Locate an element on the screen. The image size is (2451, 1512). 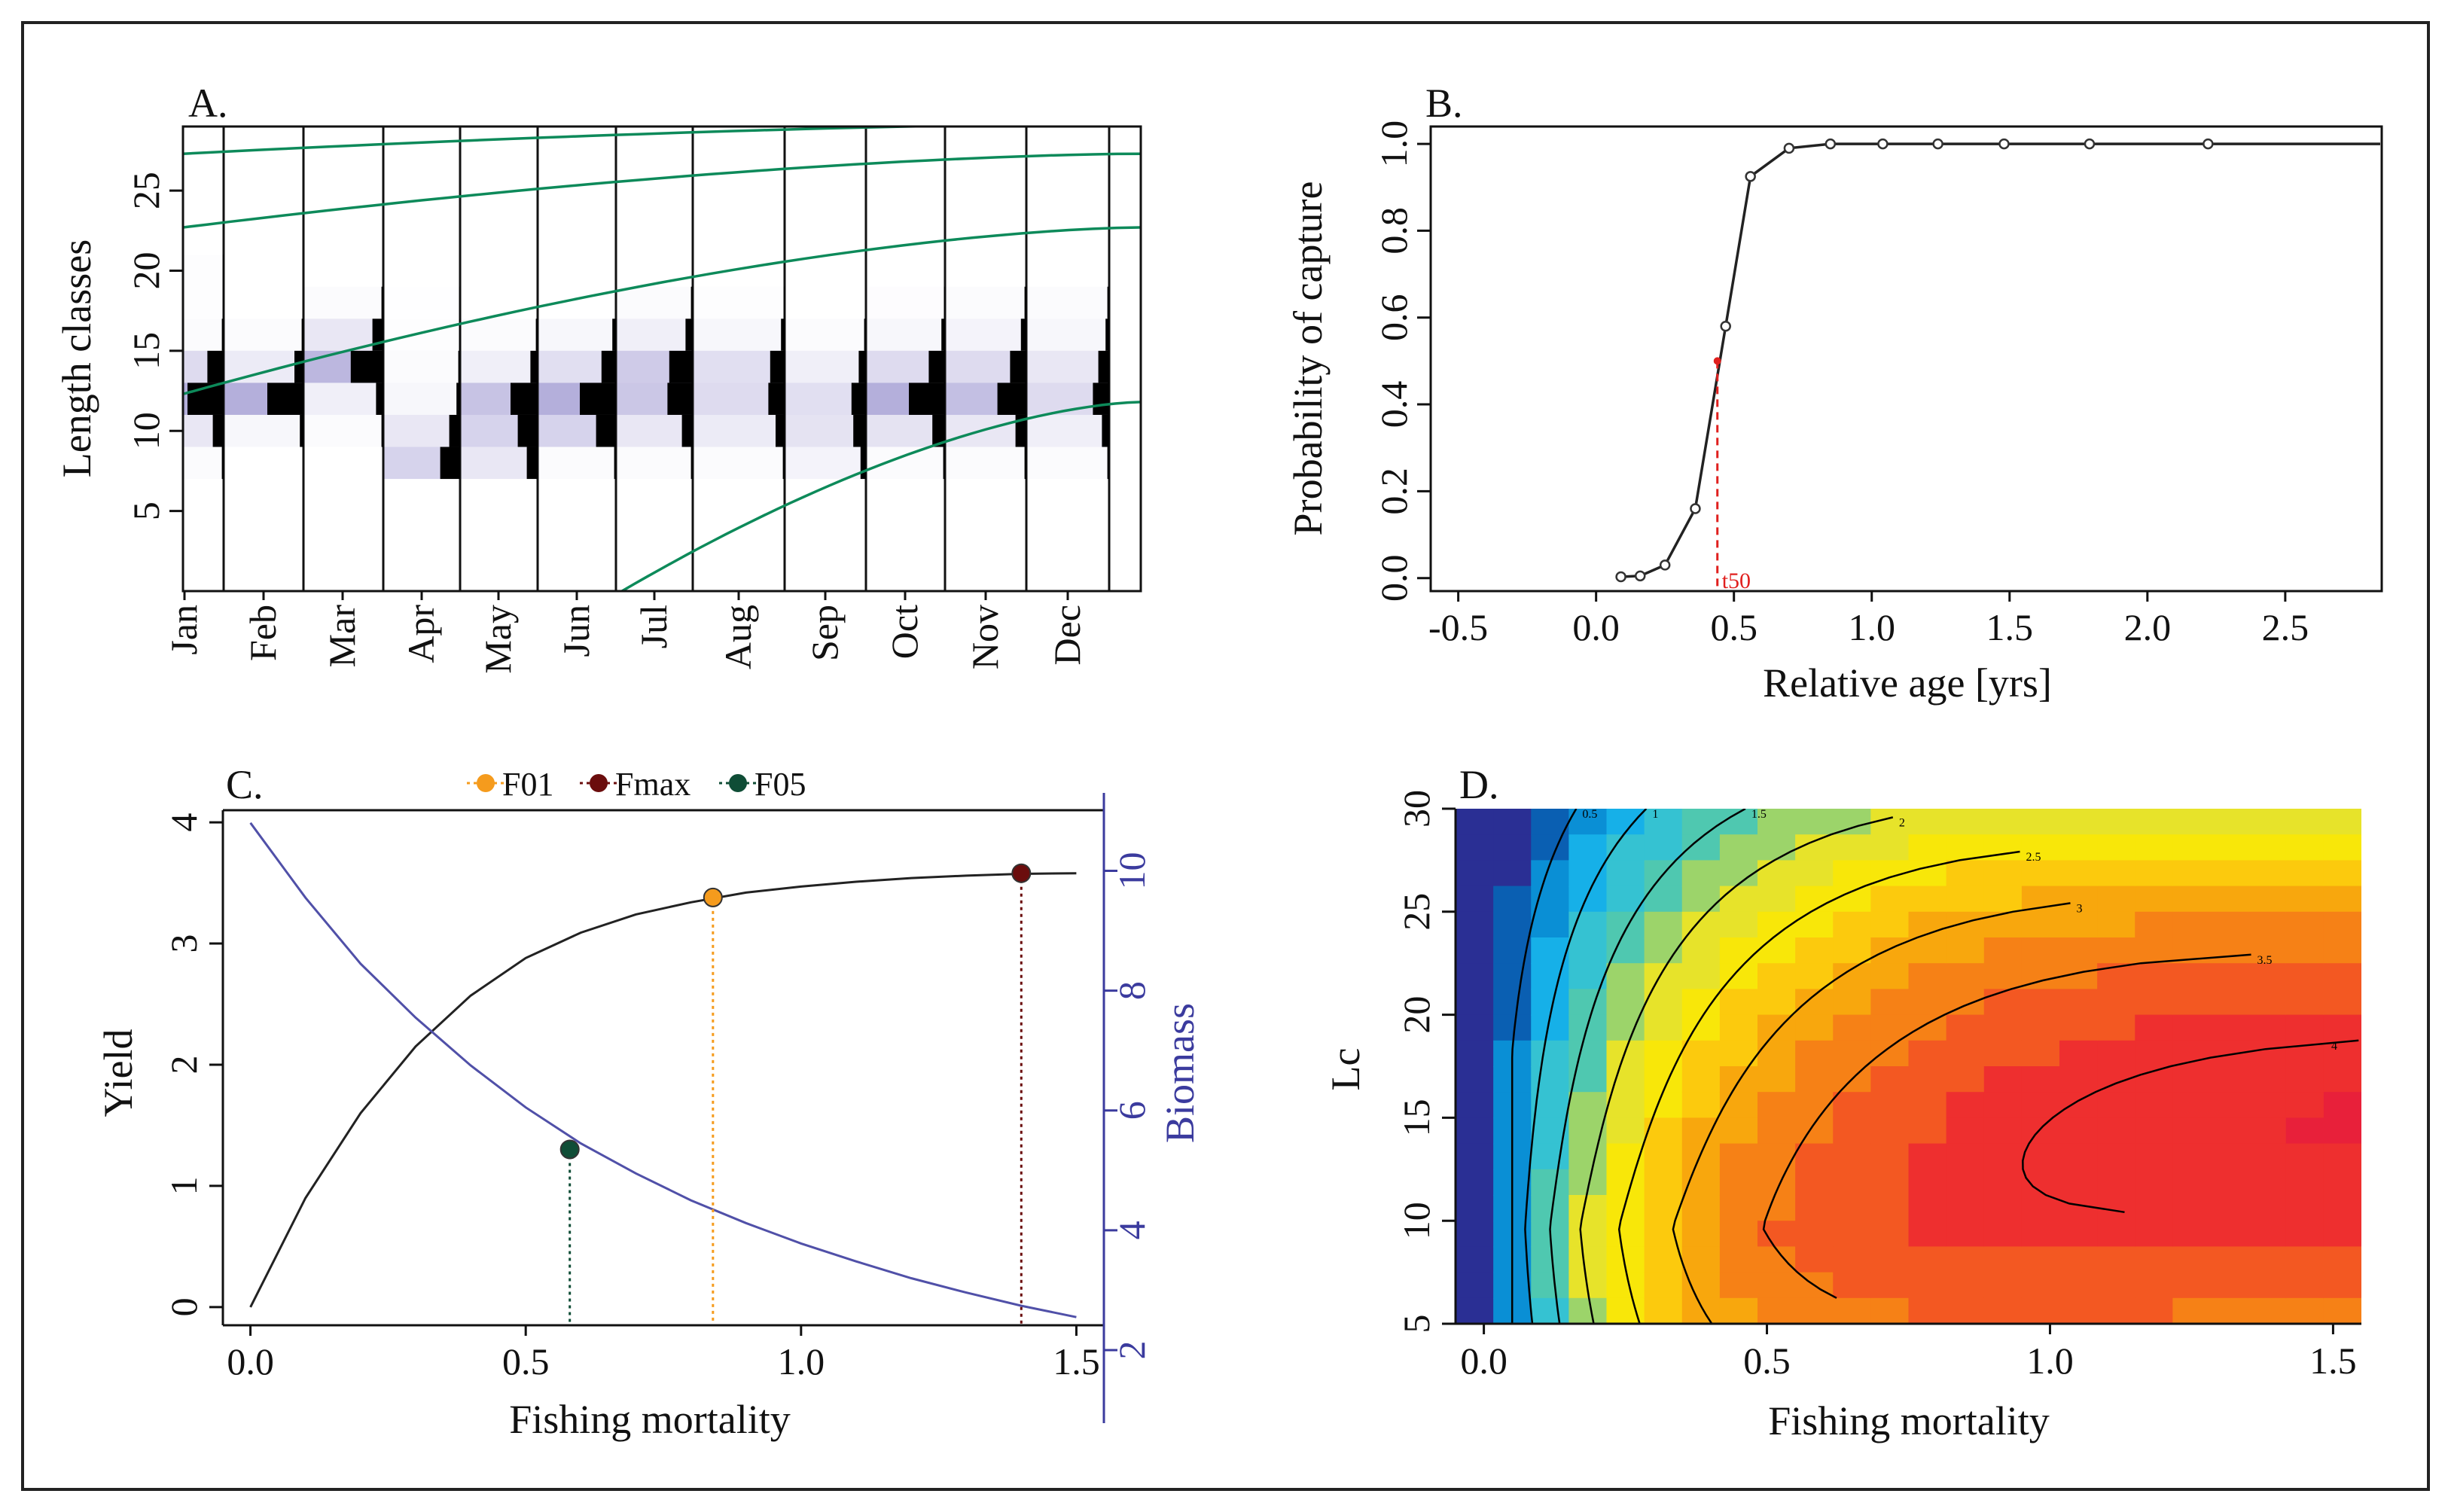
panel-a-x-tick-label: Dec is located at coordinates (1067, 636).